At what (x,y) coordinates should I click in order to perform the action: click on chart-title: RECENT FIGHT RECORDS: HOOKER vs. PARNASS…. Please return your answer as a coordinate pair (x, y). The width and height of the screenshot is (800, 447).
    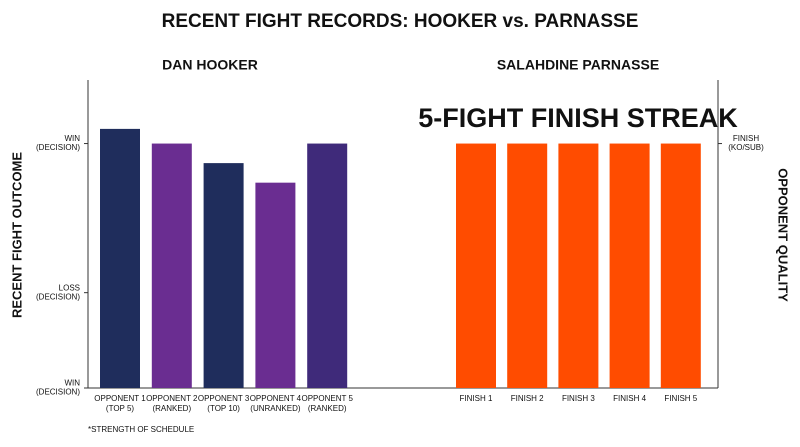
    Looking at the image, I should click on (400, 21).